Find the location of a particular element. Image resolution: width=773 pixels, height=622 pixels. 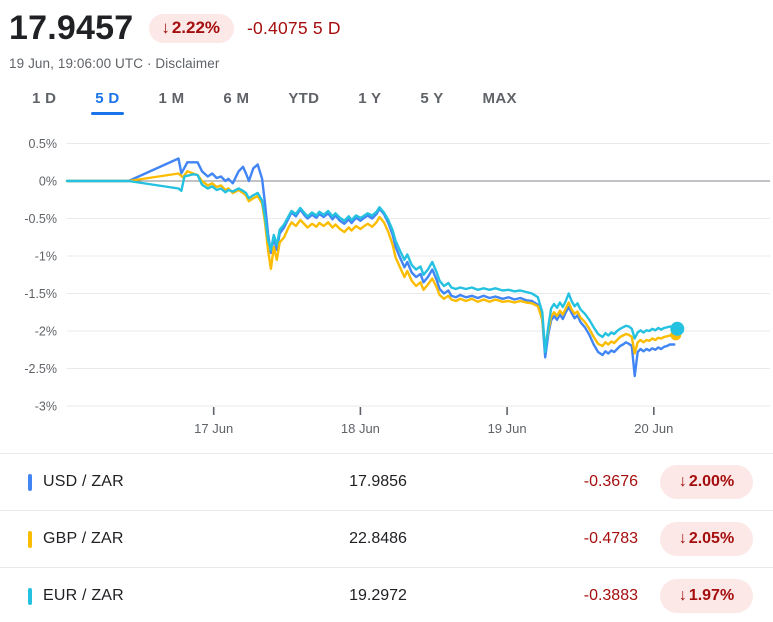

table-row-gbp-zar: GBP / ZAR 22.8486 -0.4783 ↓ 2.05% is located at coordinates (386, 538).